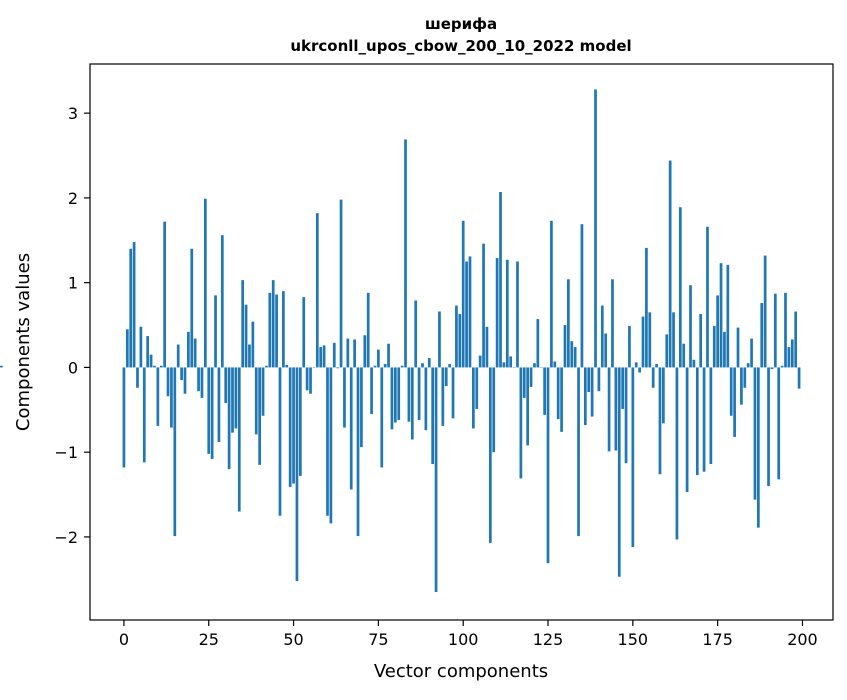 This screenshot has height=700, width=847. I want to click on y-tick-label: 1, so click(73, 283).